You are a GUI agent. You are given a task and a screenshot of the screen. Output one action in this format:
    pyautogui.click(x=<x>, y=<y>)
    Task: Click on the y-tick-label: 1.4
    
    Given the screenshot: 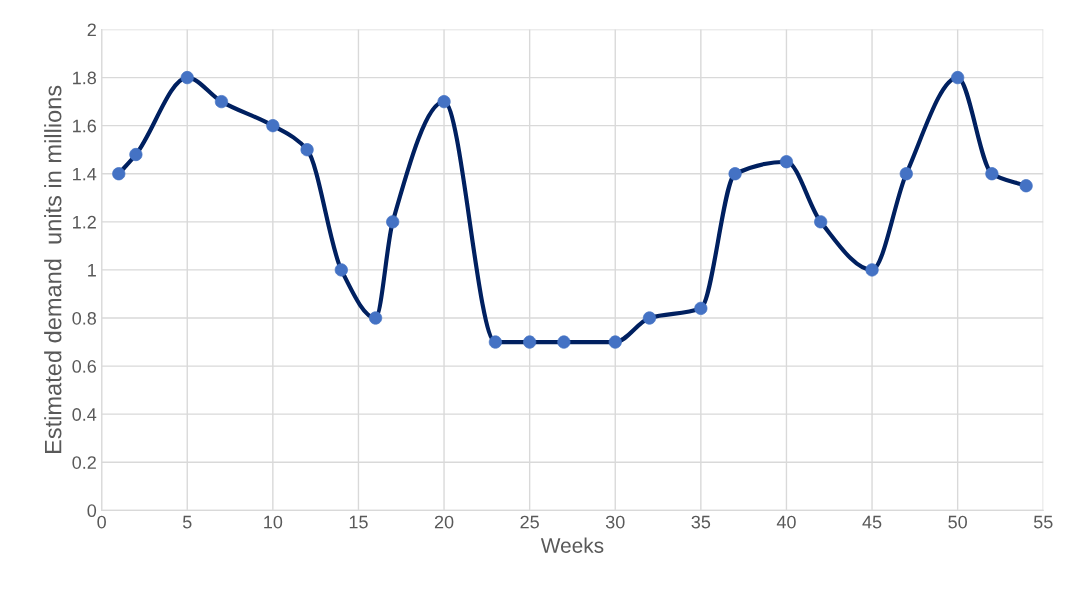 What is the action you would take?
    pyautogui.click(x=85, y=174)
    